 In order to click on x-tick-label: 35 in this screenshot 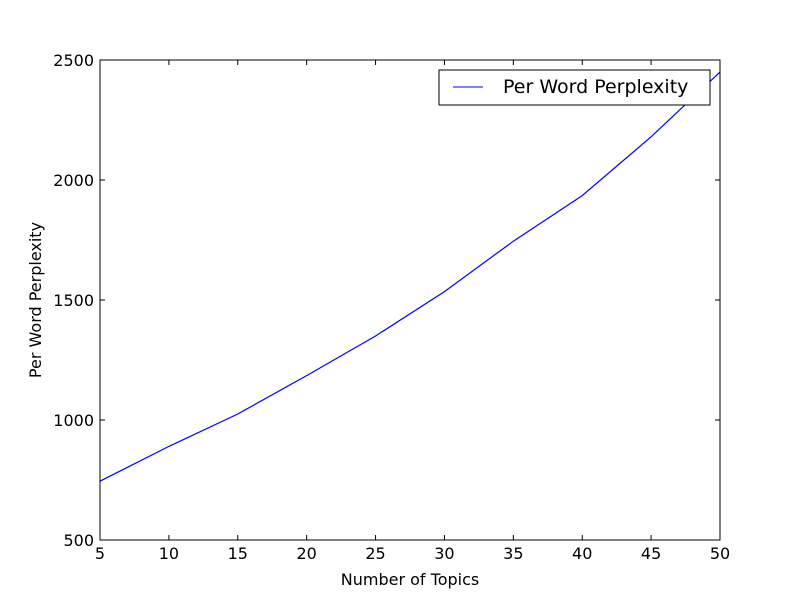, I will do `click(513, 553)`.